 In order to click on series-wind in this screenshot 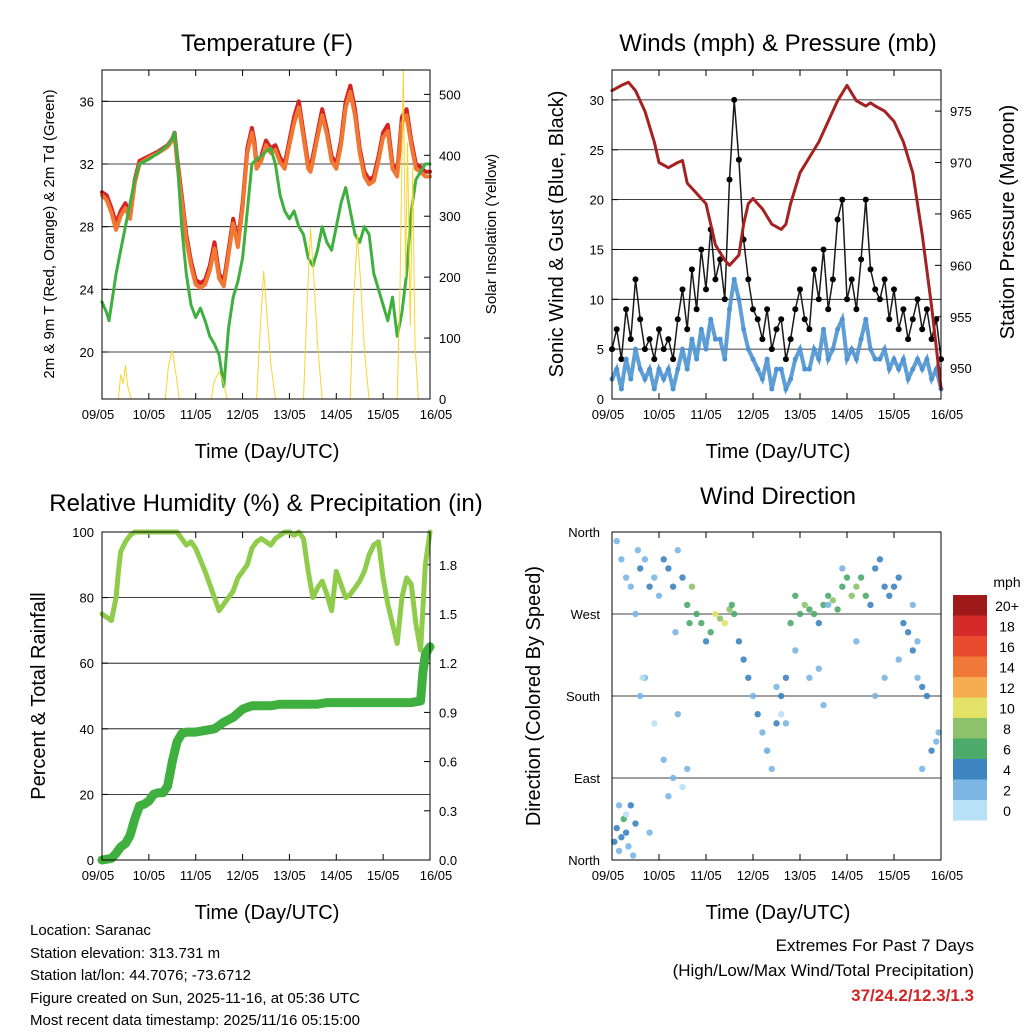, I will do `click(776, 336)`.